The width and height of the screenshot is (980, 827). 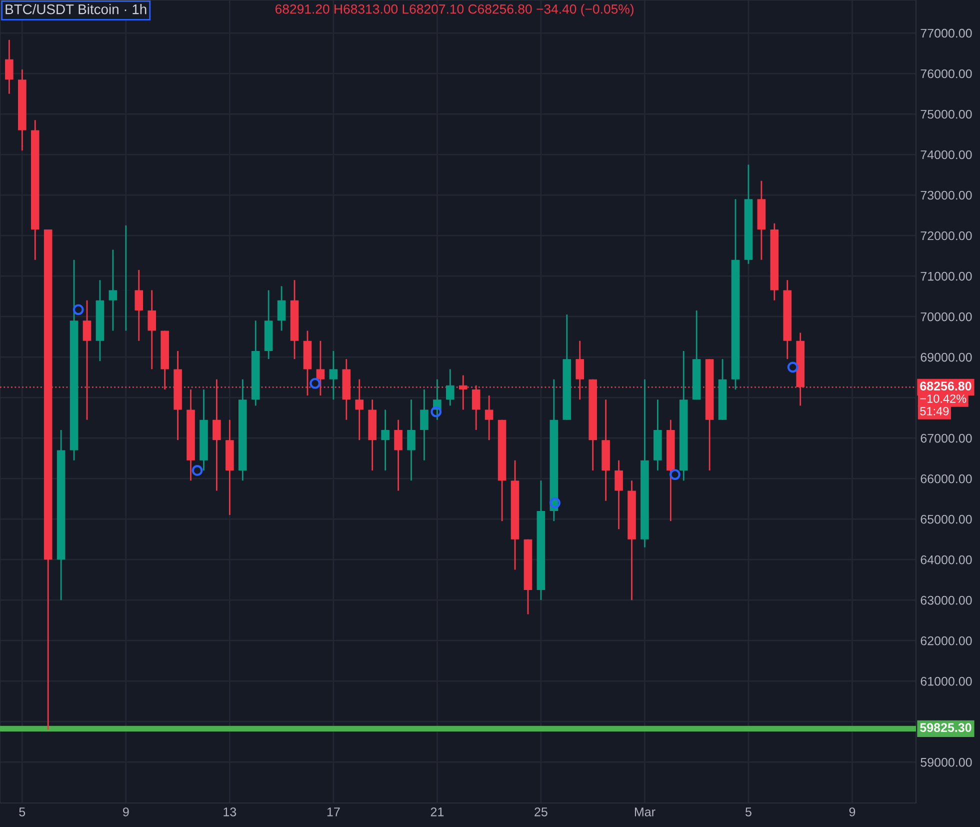 What do you see at coordinates (76, 9) in the screenshot?
I see `chart-title: BTC/USDT Bitcoin · 1h` at bounding box center [76, 9].